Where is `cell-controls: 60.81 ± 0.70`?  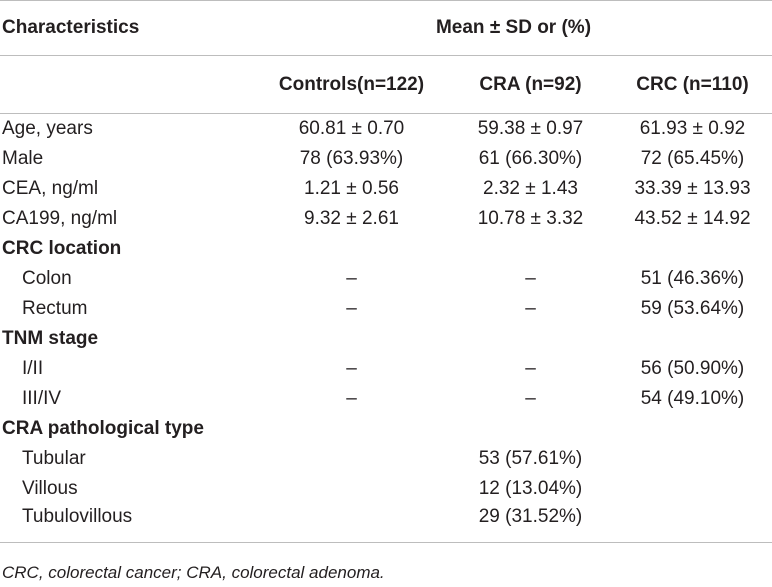 cell-controls: 60.81 ± 0.70 is located at coordinates (351, 128).